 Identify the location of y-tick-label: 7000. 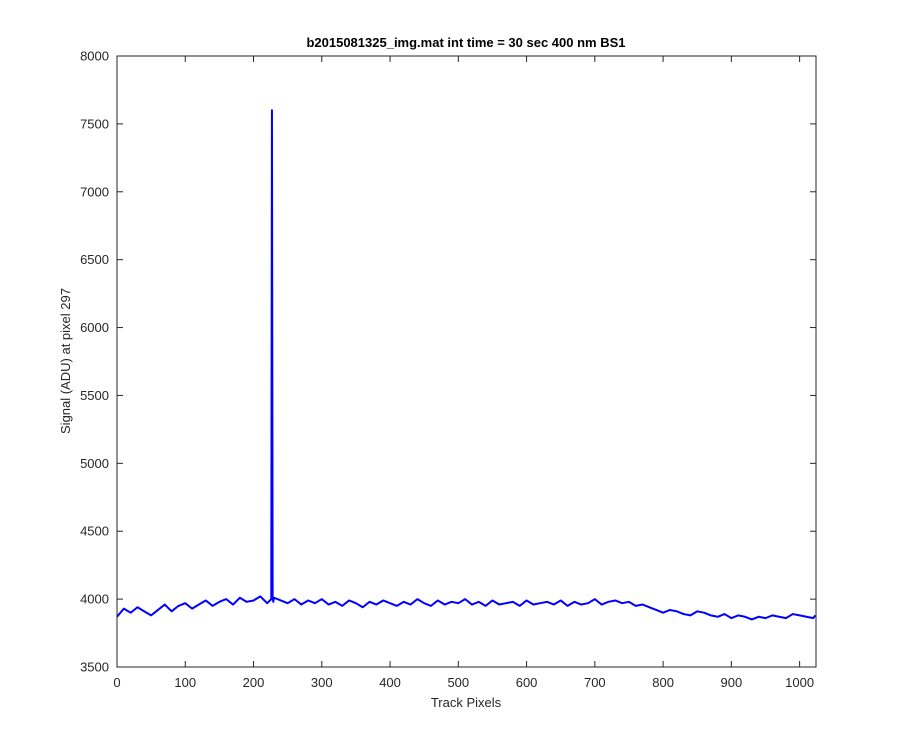
(94, 191).